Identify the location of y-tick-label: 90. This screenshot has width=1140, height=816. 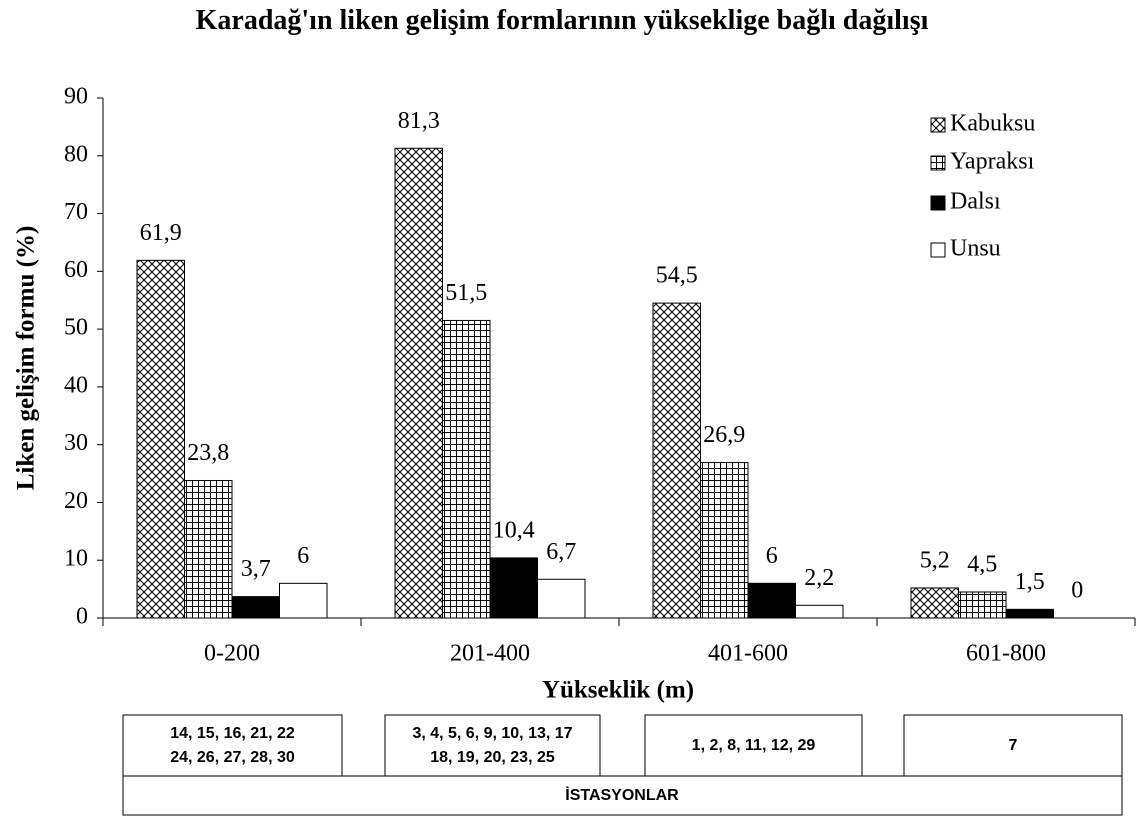
(76, 97).